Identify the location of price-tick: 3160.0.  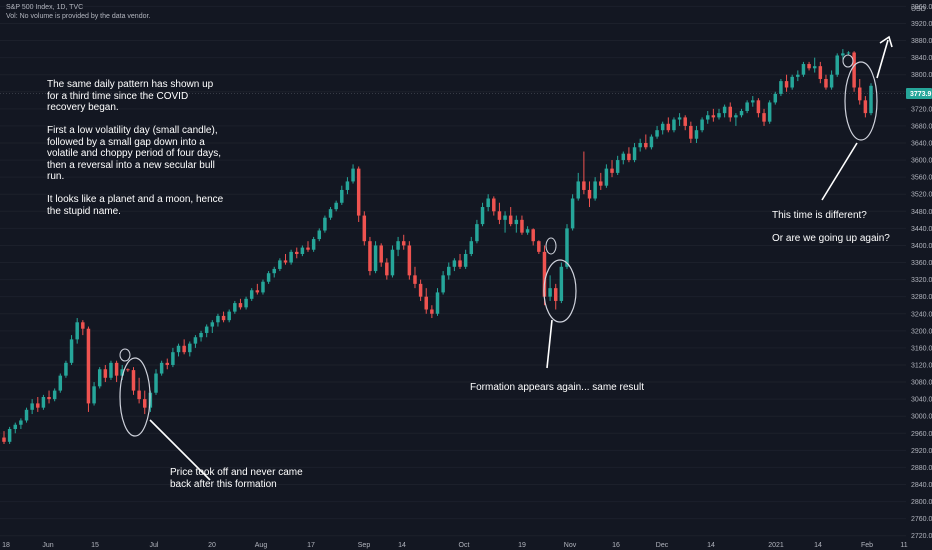
(921, 348).